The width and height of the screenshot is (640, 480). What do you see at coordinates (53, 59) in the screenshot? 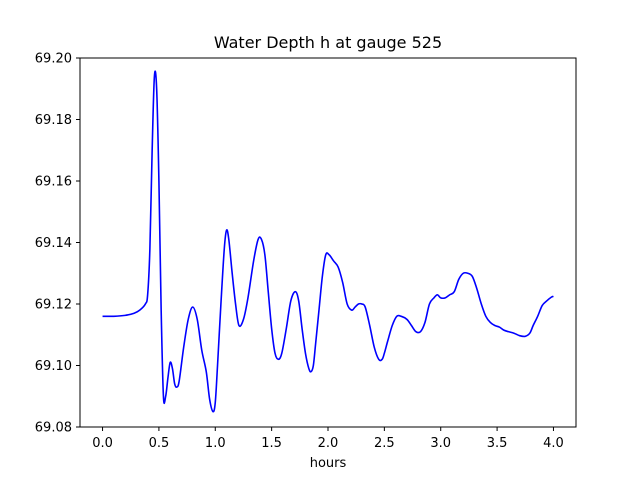
I see `y-tick-label: 69.20` at bounding box center [53, 59].